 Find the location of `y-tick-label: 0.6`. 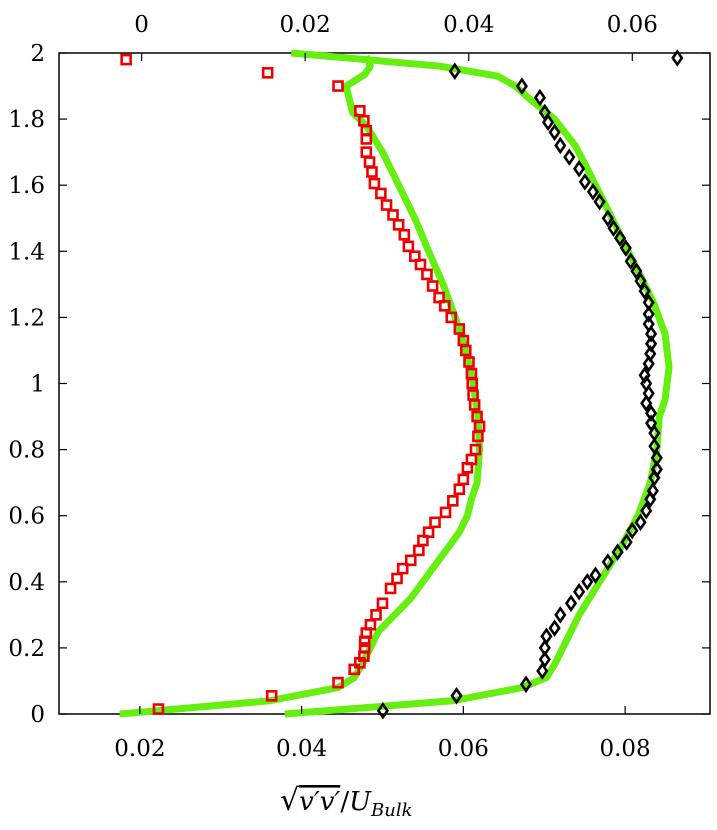

y-tick-label: 0.6 is located at coordinates (26, 517).